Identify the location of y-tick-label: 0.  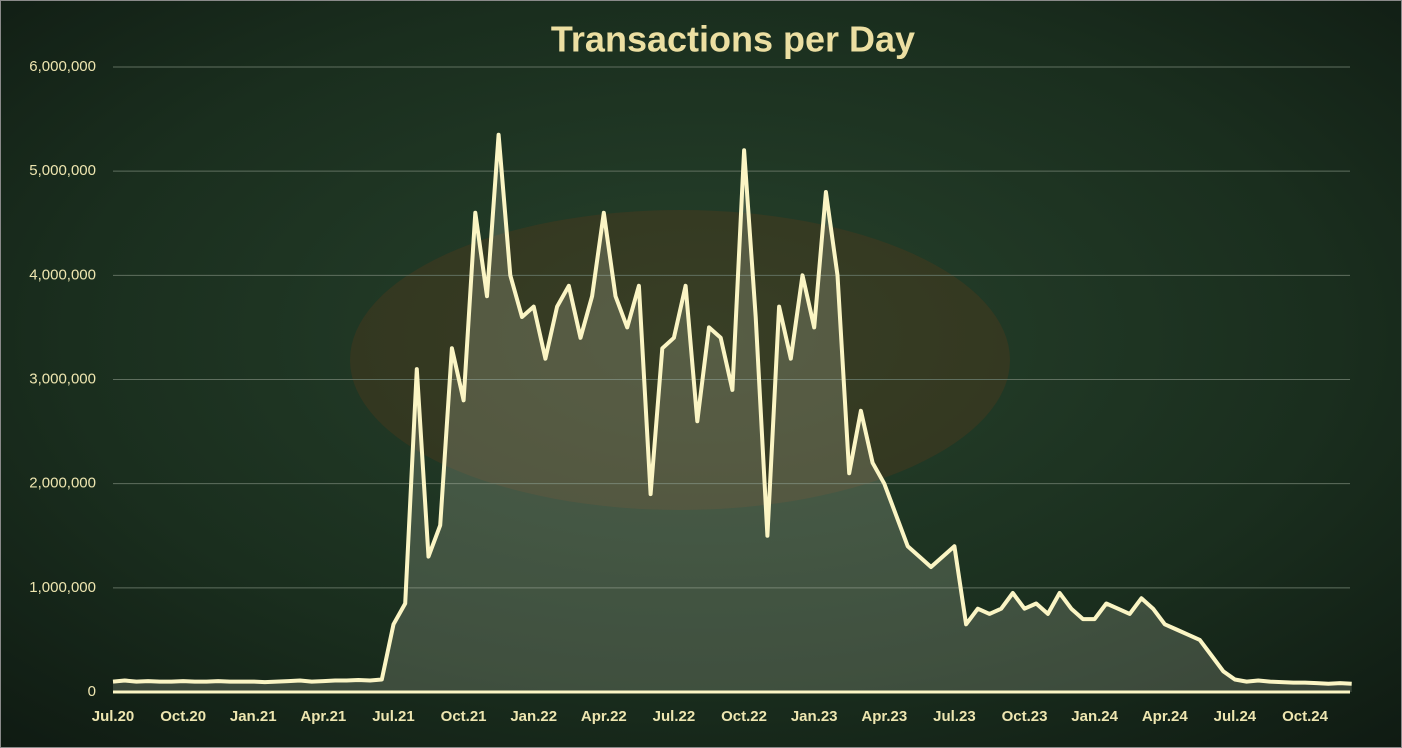
(92, 691).